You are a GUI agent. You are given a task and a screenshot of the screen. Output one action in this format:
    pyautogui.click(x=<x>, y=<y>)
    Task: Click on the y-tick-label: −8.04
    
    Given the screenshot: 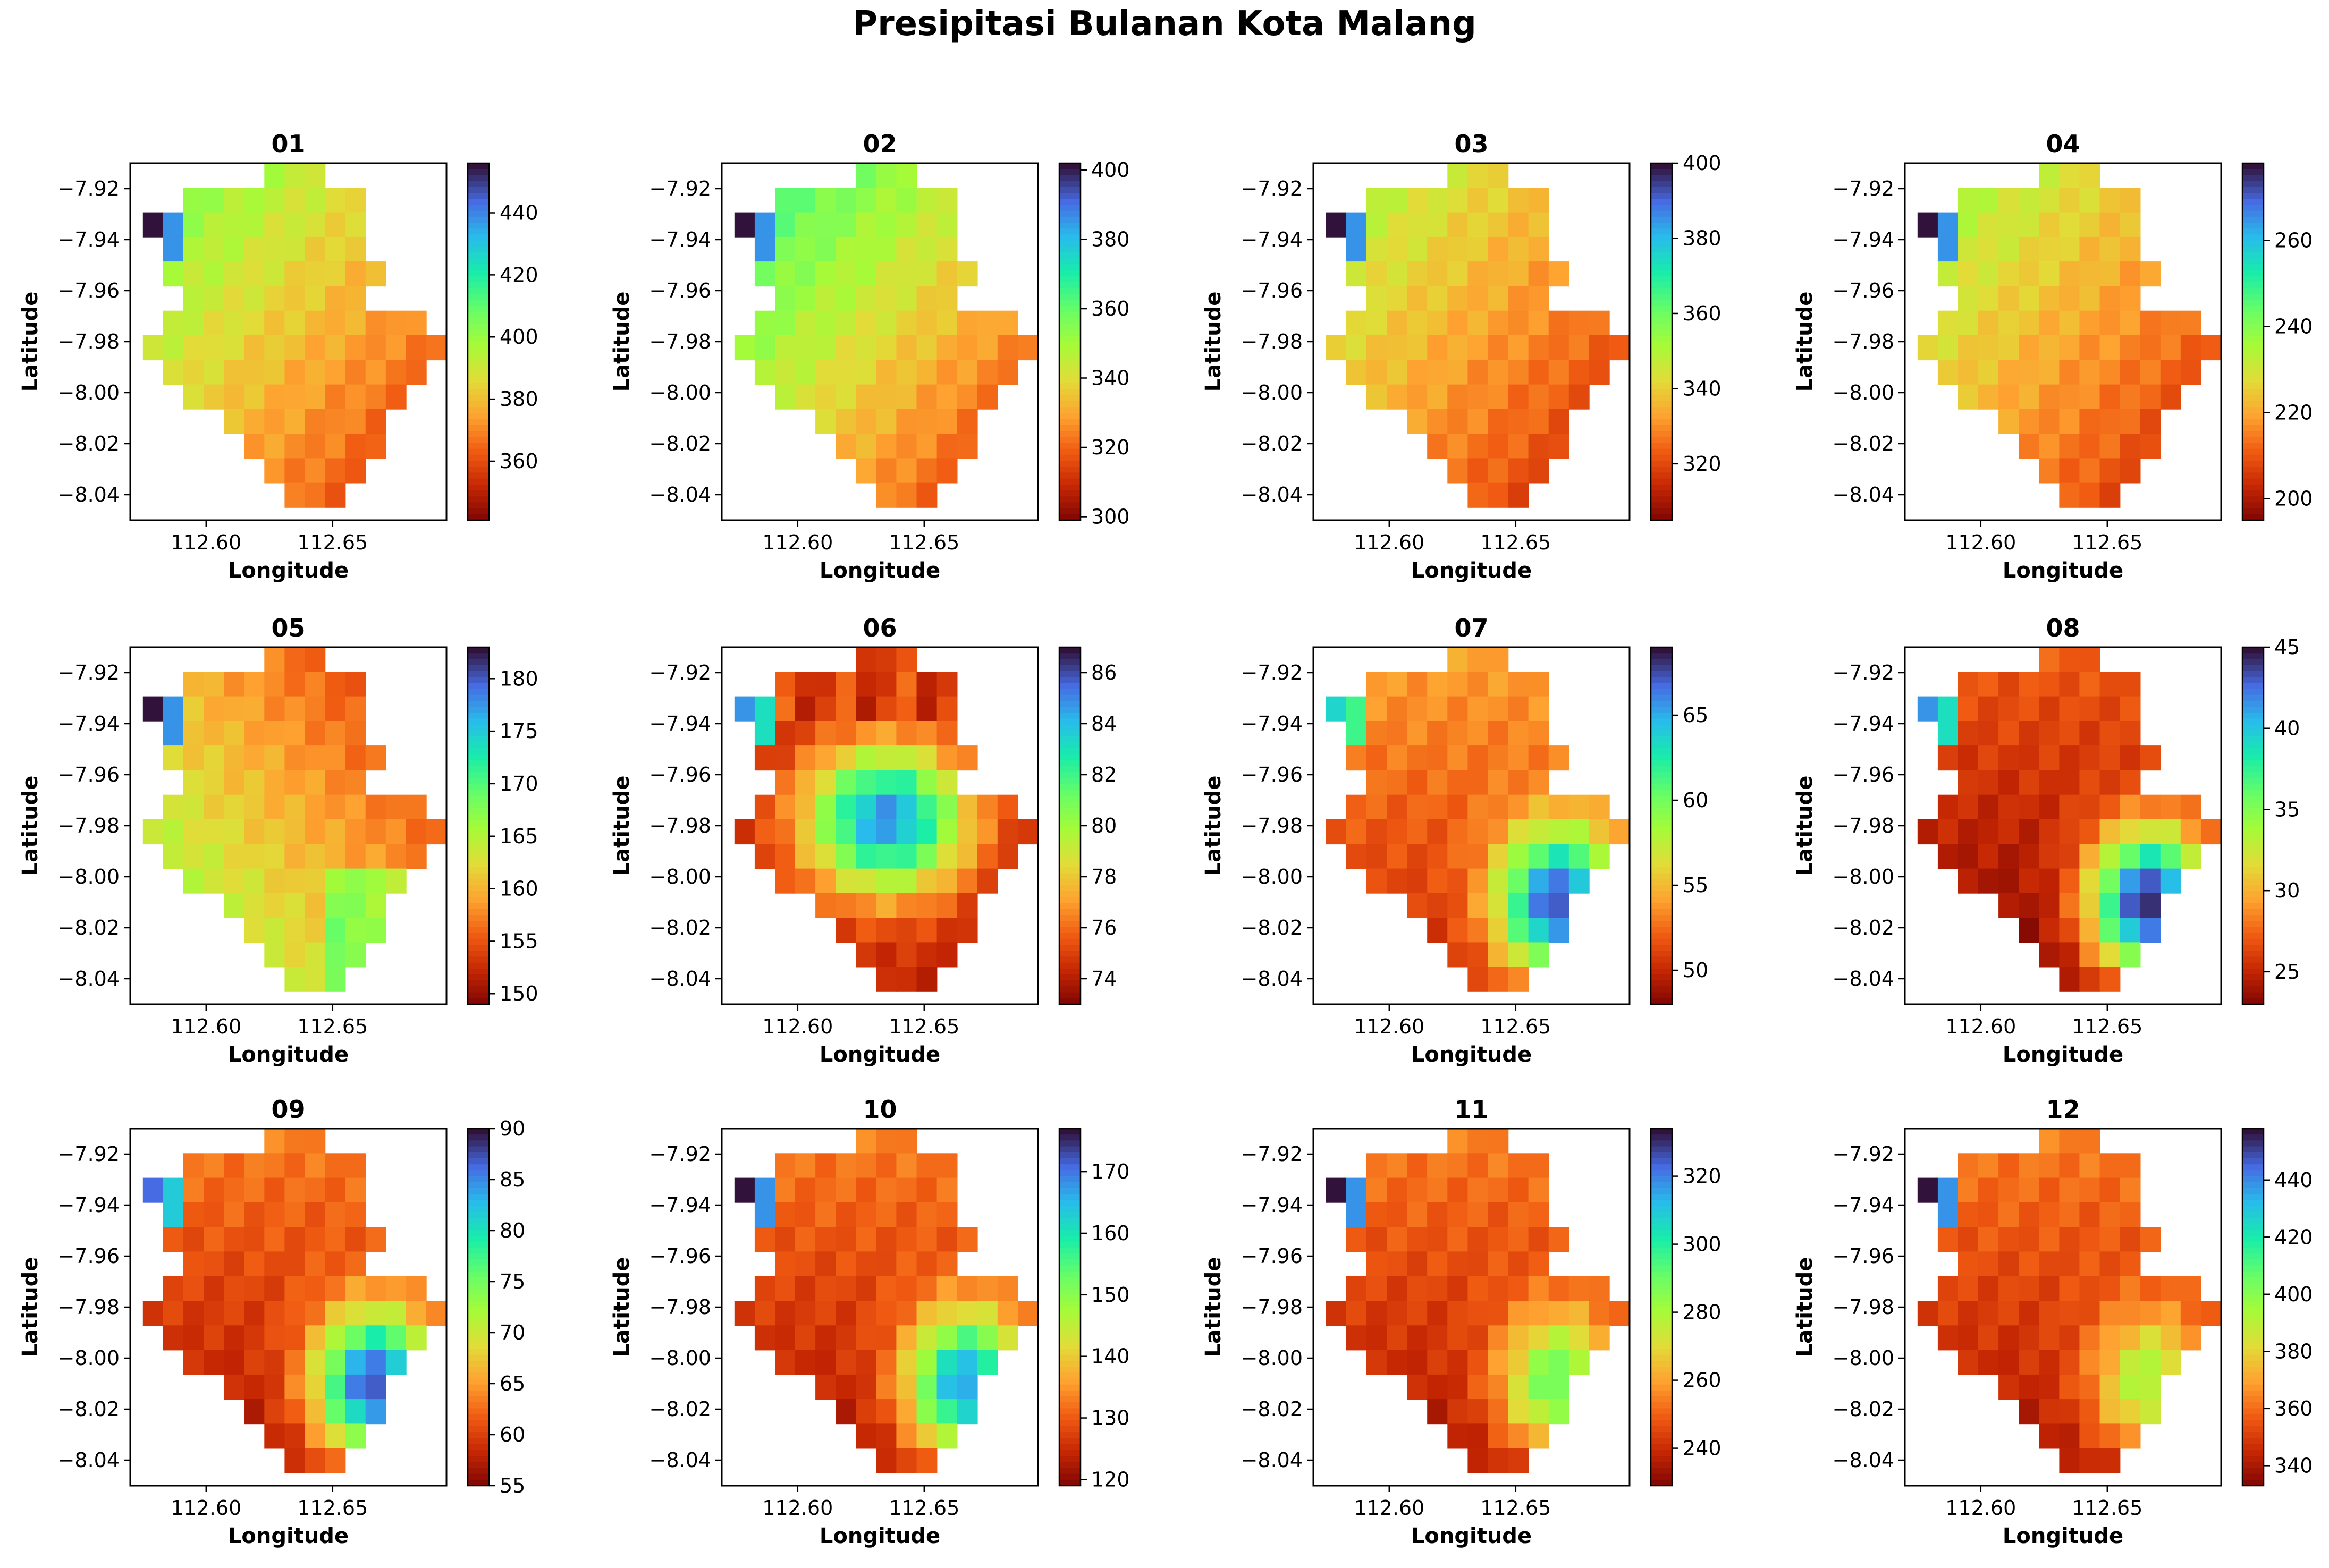 What is the action you would take?
    pyautogui.click(x=680, y=978)
    